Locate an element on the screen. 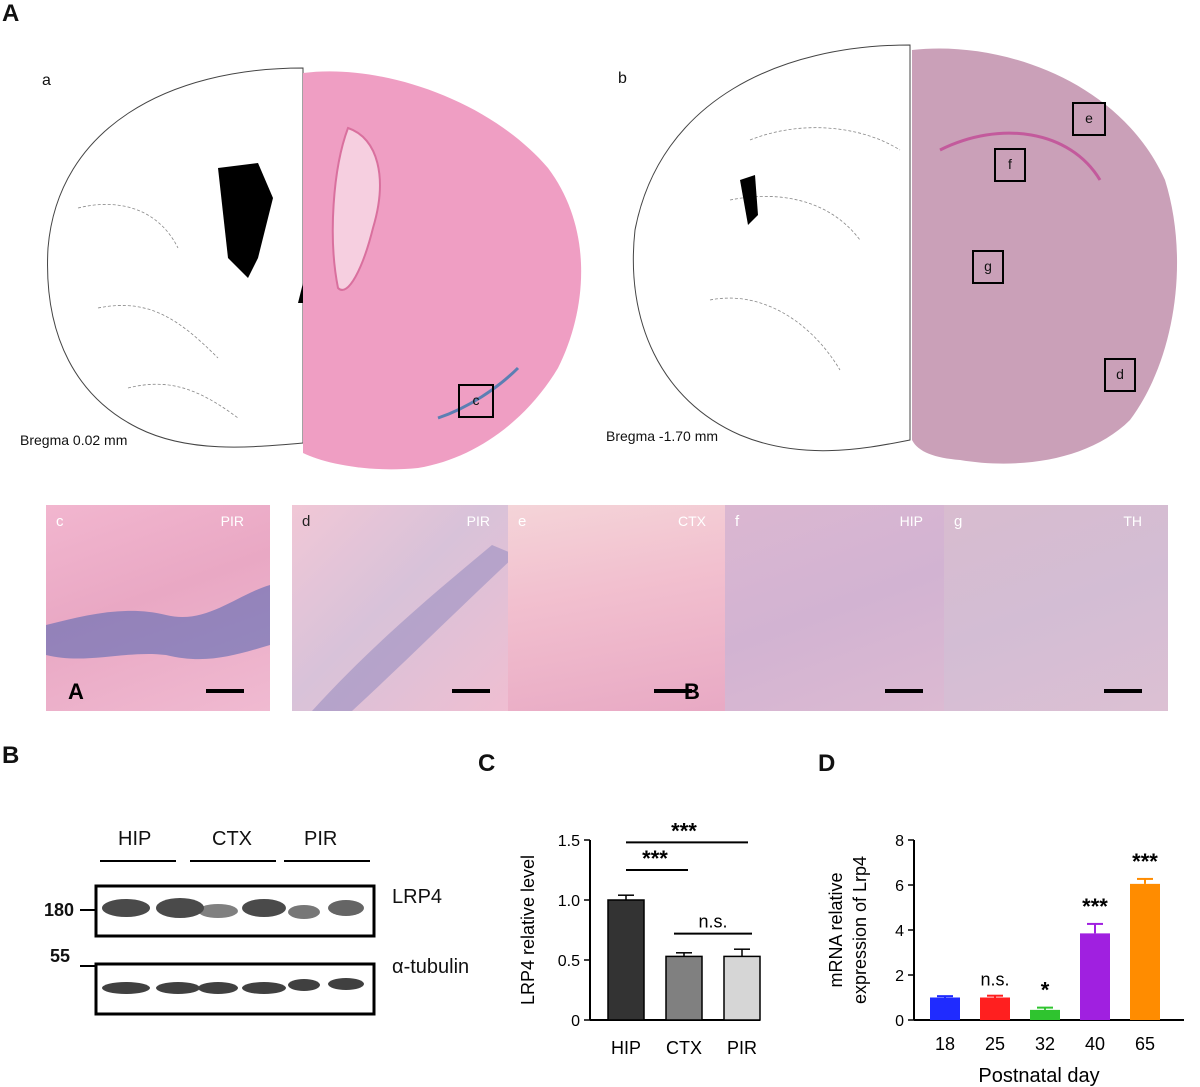 This screenshot has height=1087, width=1200. chart-d-x-tick-label: 18 is located at coordinates (945, 1044).